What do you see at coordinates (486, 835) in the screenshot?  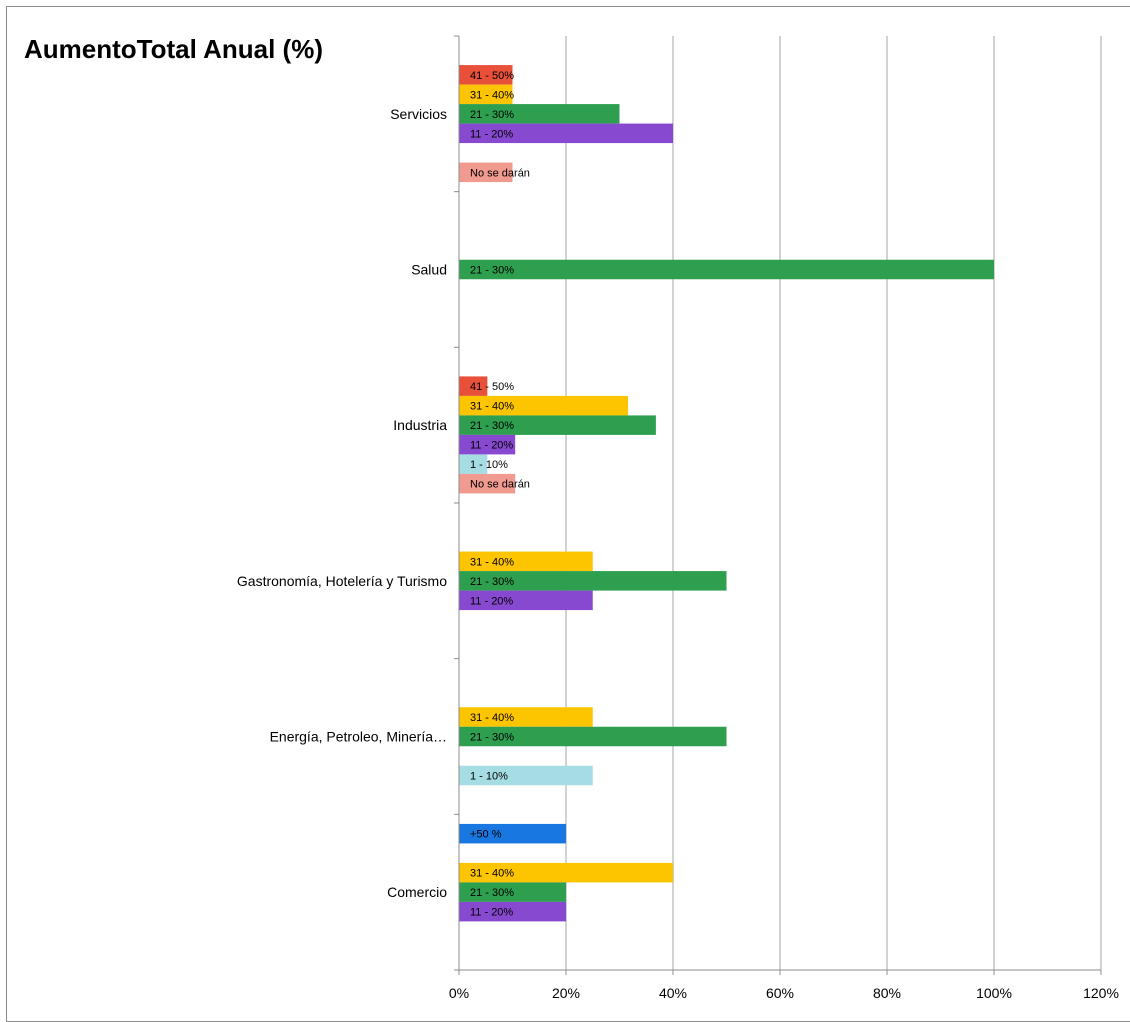 I see `bar-label: +50 %` at bounding box center [486, 835].